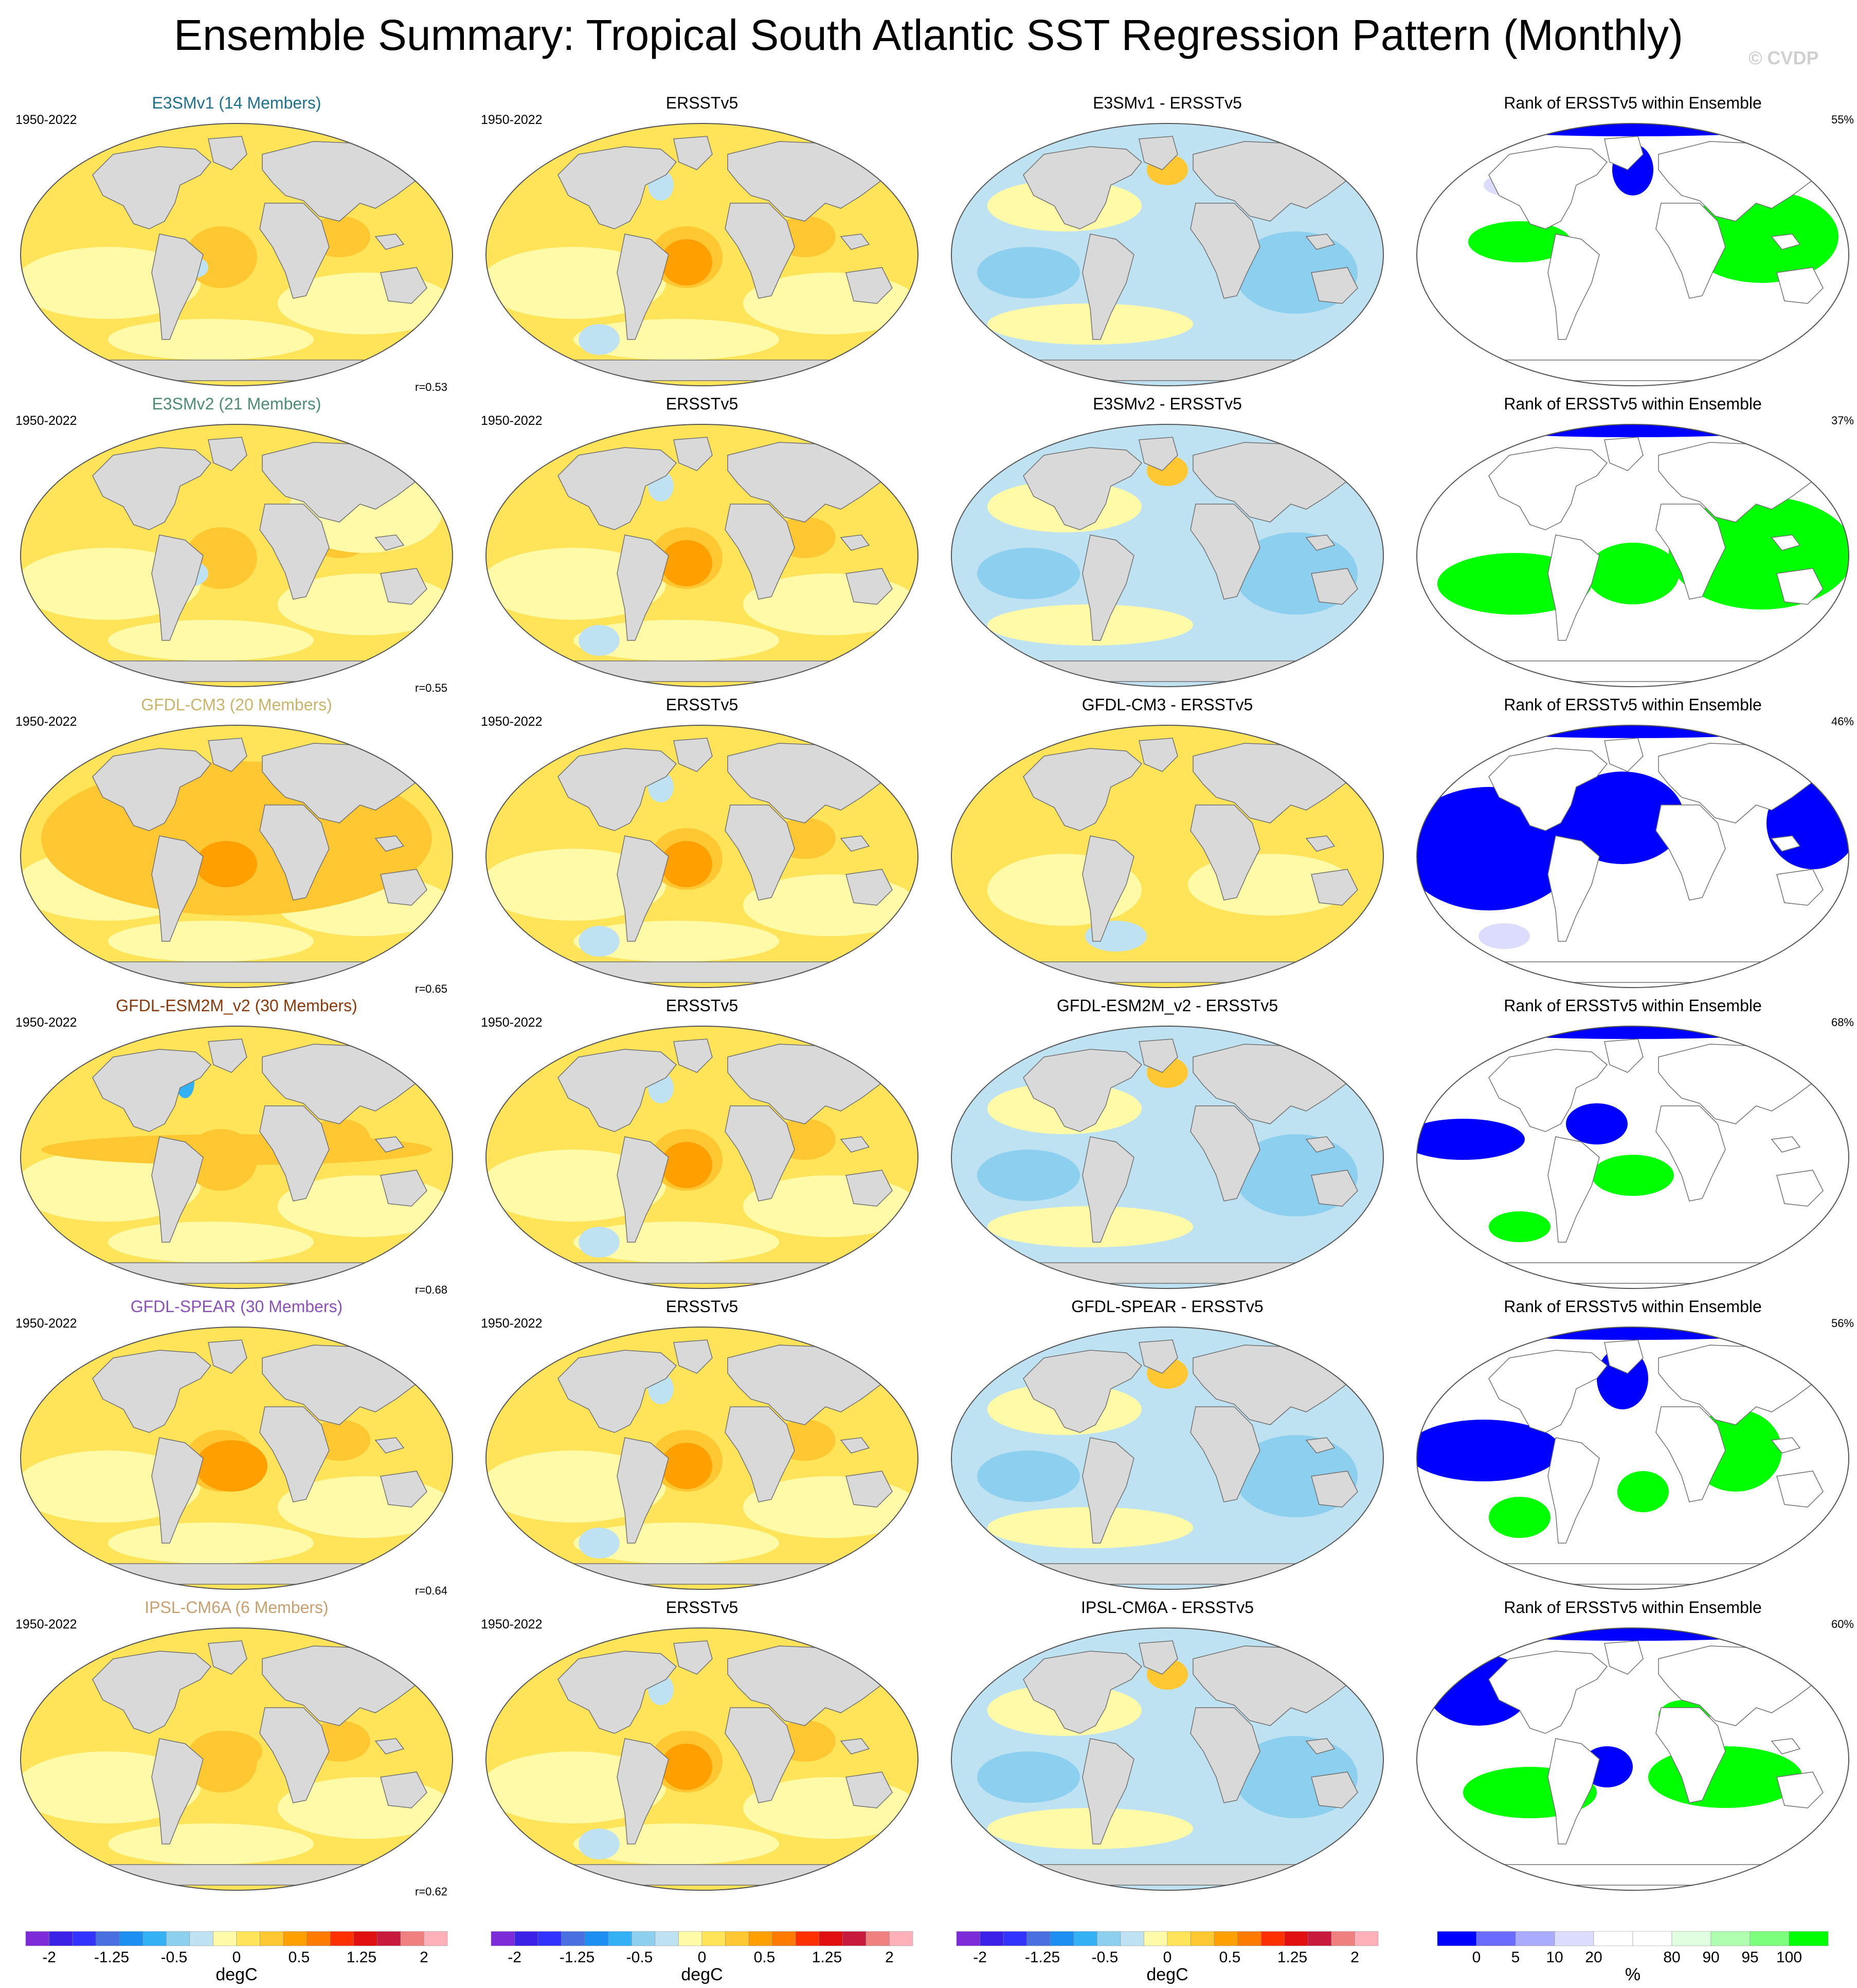 The image size is (1857, 1988). I want to click on panel-row1-rank: Rank of ERSSTv5 within Ensemble 55%, so click(1629, 243).